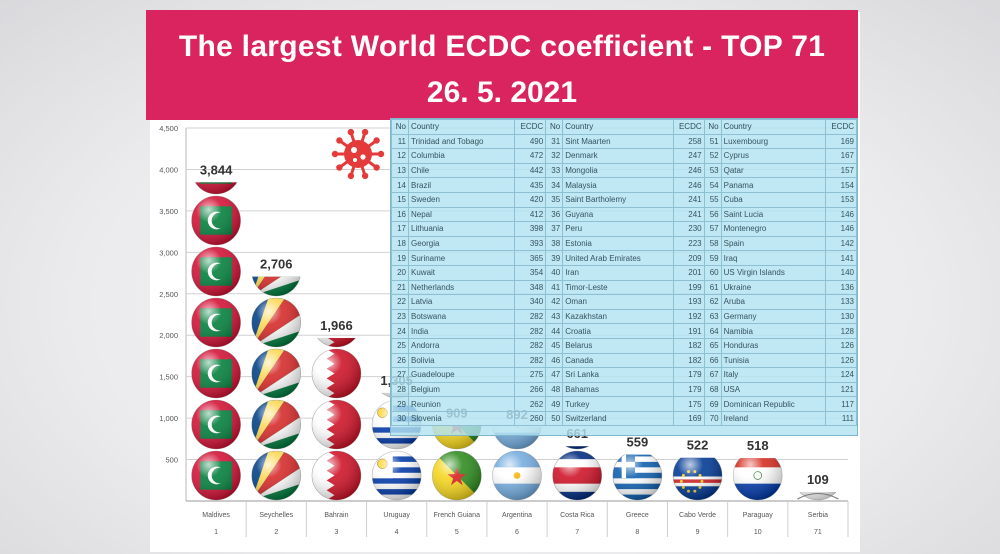 The height and width of the screenshot is (554, 1000). I want to click on virus-icon, so click(358, 154).